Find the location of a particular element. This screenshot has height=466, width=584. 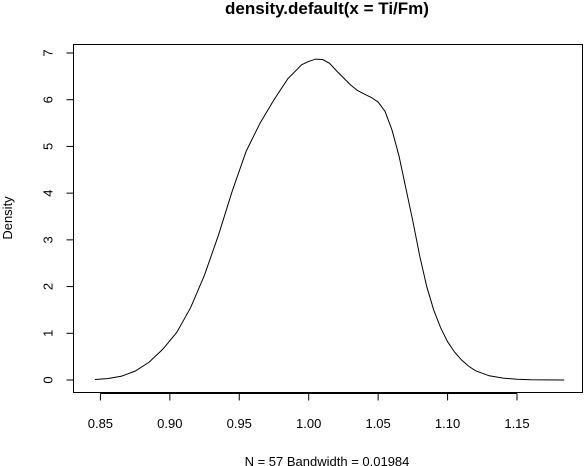

x-tick-label: 0.90 is located at coordinates (169, 423).